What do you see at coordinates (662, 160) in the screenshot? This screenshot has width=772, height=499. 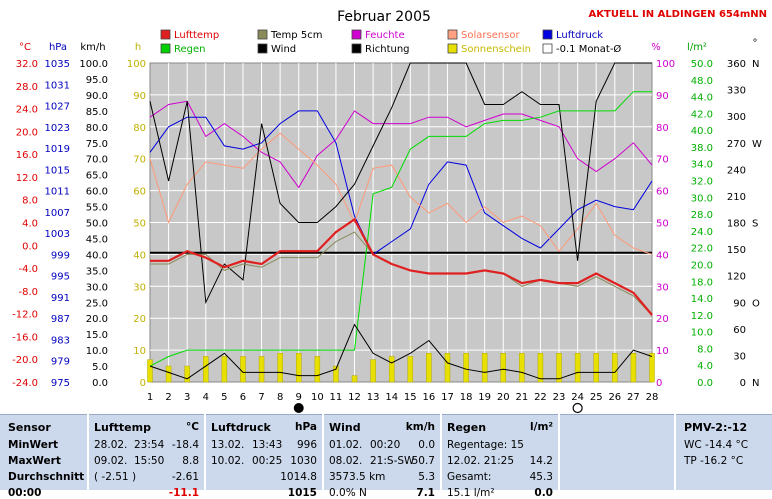 I see `percent-tick: 70` at bounding box center [662, 160].